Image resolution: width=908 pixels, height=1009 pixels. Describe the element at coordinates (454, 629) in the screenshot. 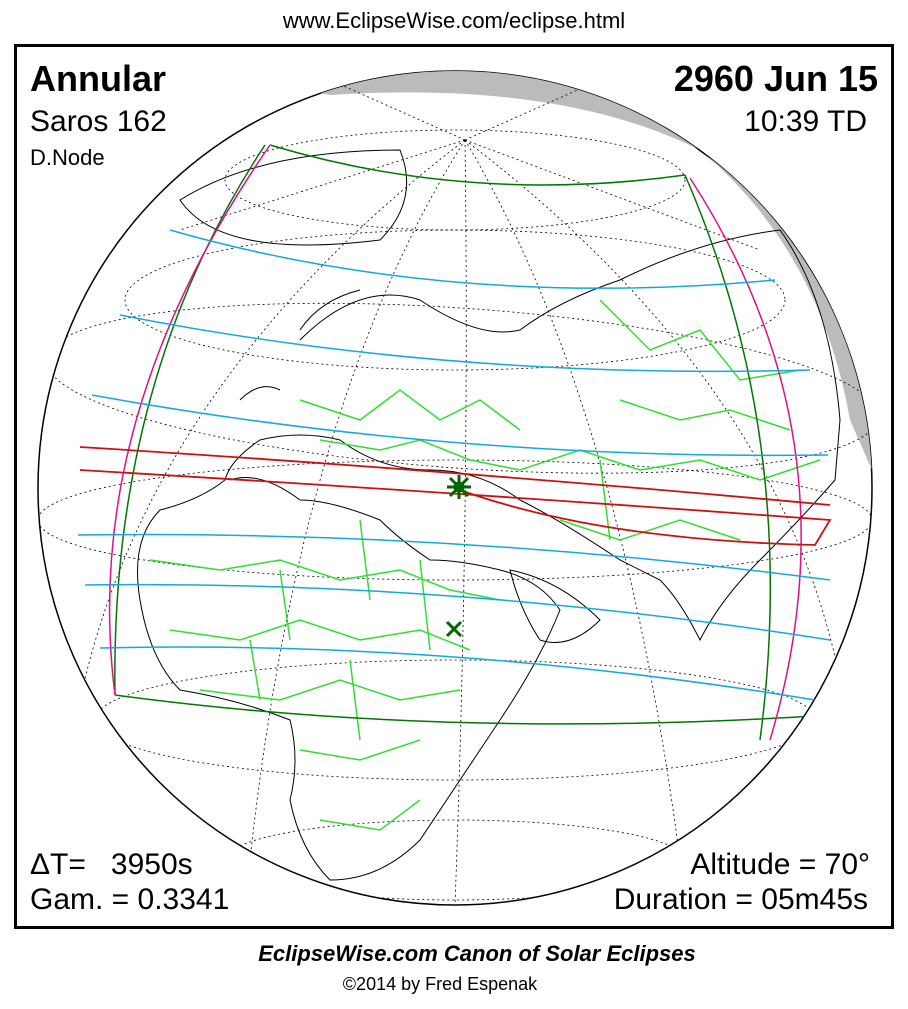

I see `sub-solar-point` at that location.